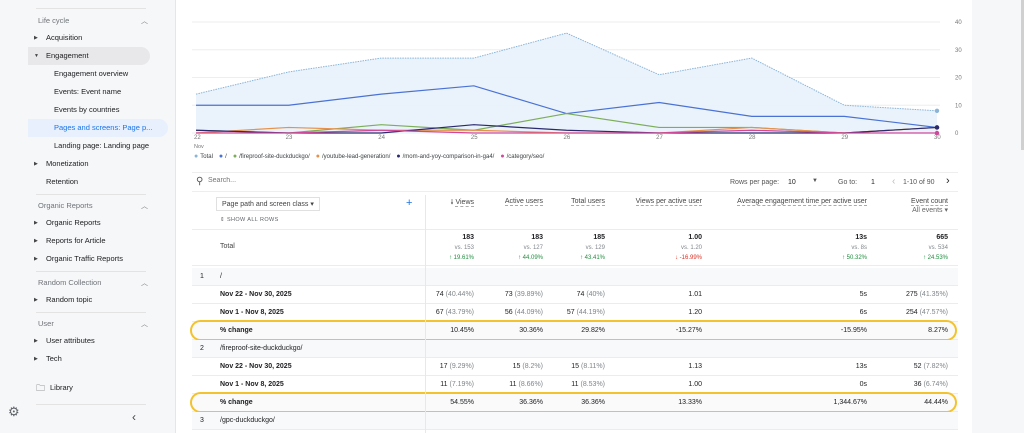  Describe the element at coordinates (93, 205) in the screenshot. I see `section-organic-reports: Organic Reports ︿` at that location.